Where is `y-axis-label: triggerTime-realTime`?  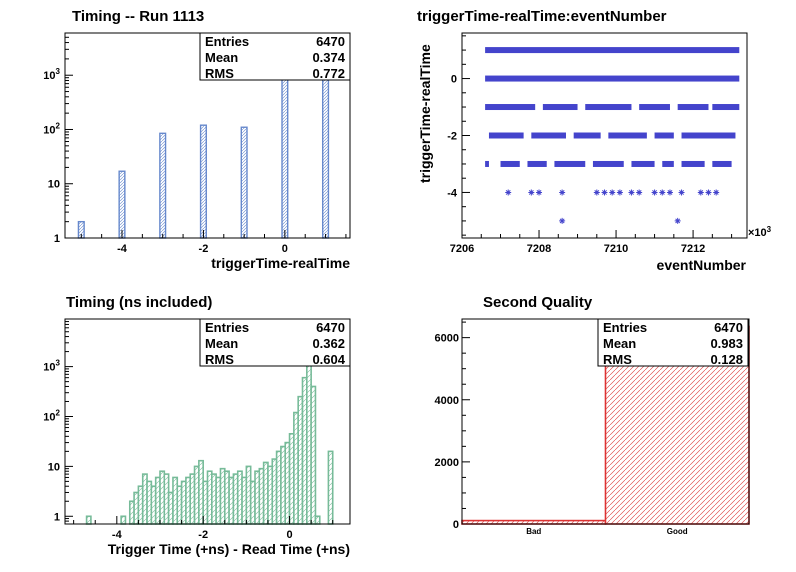 y-axis-label: triggerTime-realTime is located at coordinates (425, 113).